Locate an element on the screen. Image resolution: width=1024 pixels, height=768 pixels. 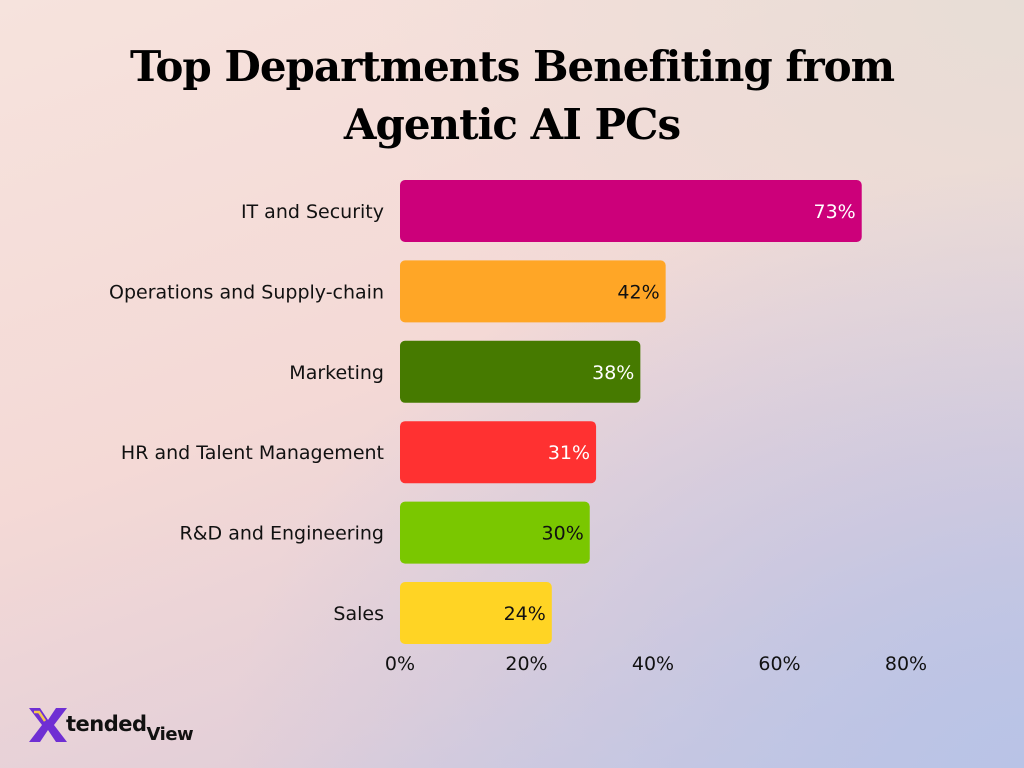
logo-x-mark-icon is located at coordinates (48, 725).